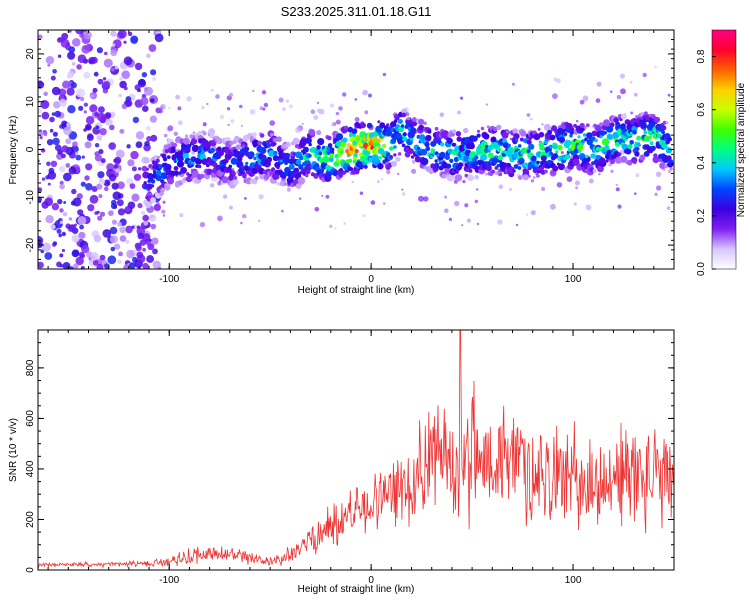  I want to click on y-tick-label: 200, so click(30, 519).